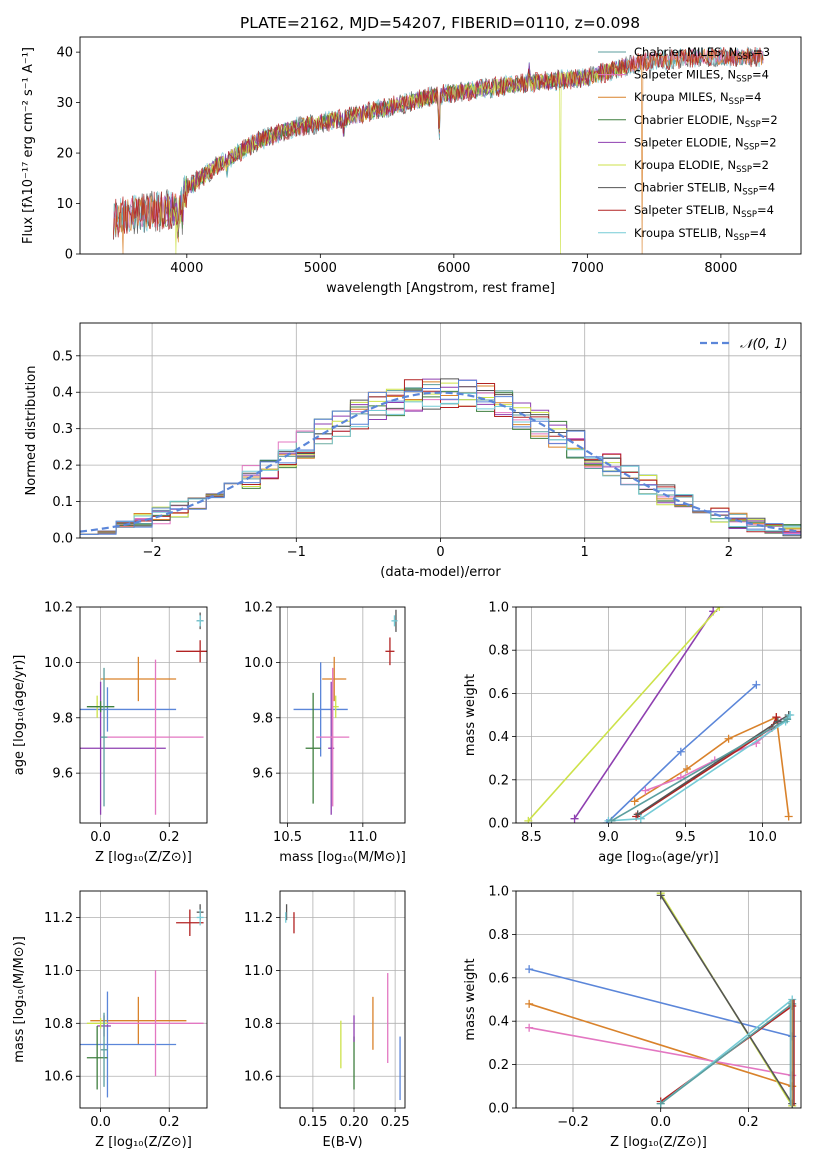 The height and width of the screenshot is (1170, 819). I want to click on x-tick-label: 10.5, so click(287, 837).